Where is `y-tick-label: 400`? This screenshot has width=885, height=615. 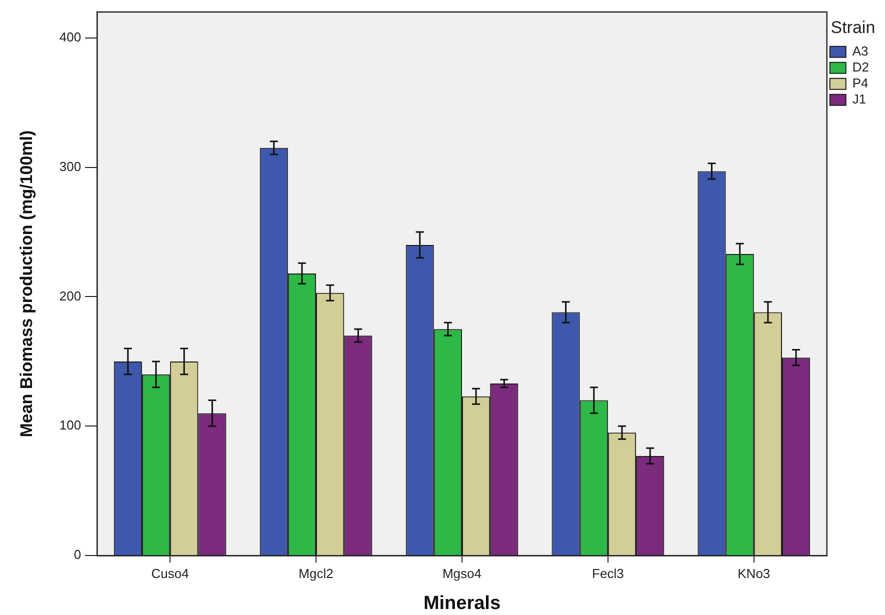 y-tick-label: 400 is located at coordinates (70, 36).